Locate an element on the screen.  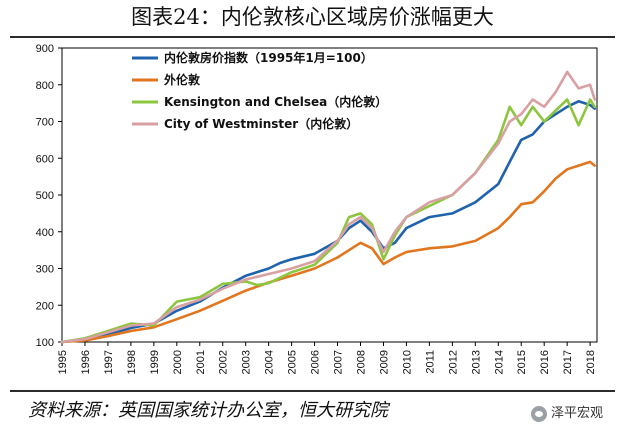
legend-label-3: City of Westminster（内伦敦） is located at coordinates (261, 123).